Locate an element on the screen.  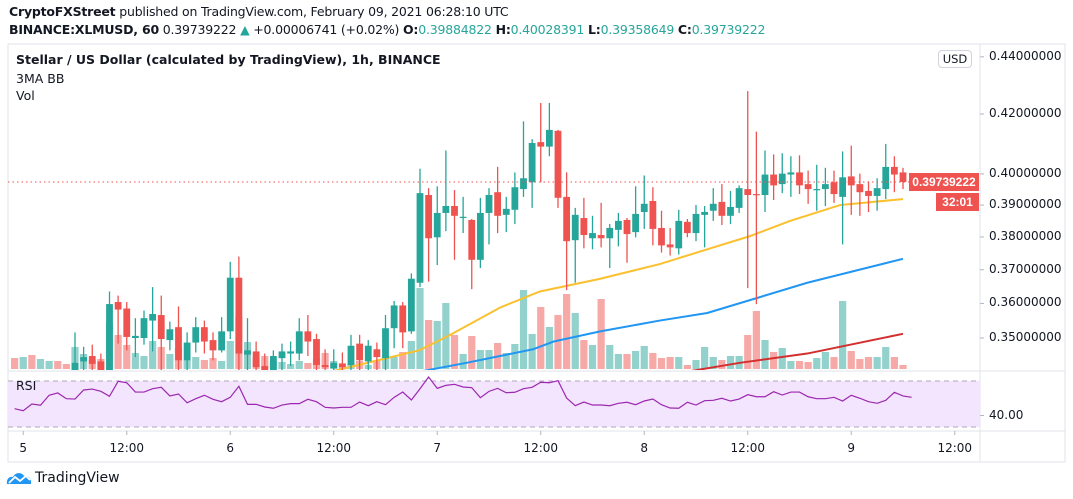
indicator-3ma-bb: 3MA BB is located at coordinates (40, 78).